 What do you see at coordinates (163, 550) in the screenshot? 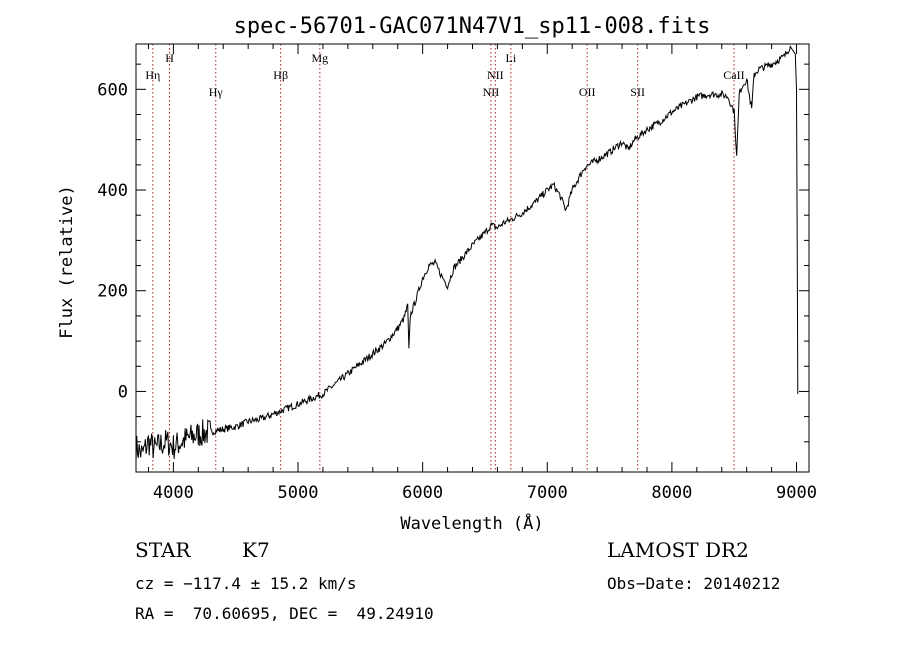
I see `object-class: STAR` at bounding box center [163, 550].